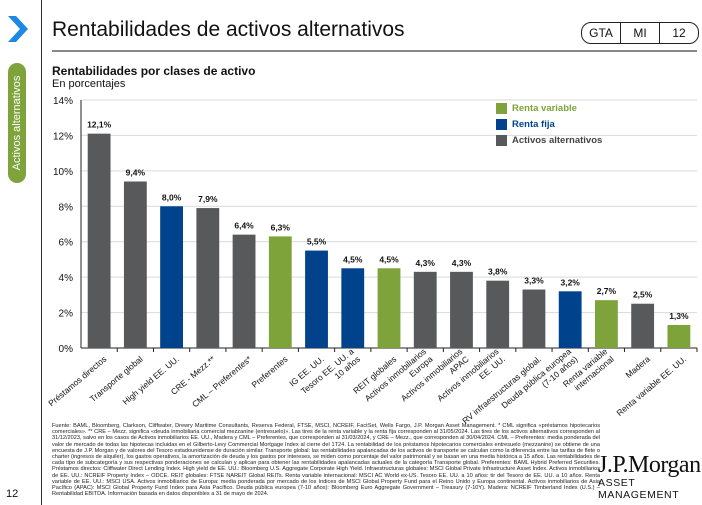 Image resolution: width=702 pixels, height=505 pixels. I want to click on section-tab: Activos alternativos, so click(17, 123).